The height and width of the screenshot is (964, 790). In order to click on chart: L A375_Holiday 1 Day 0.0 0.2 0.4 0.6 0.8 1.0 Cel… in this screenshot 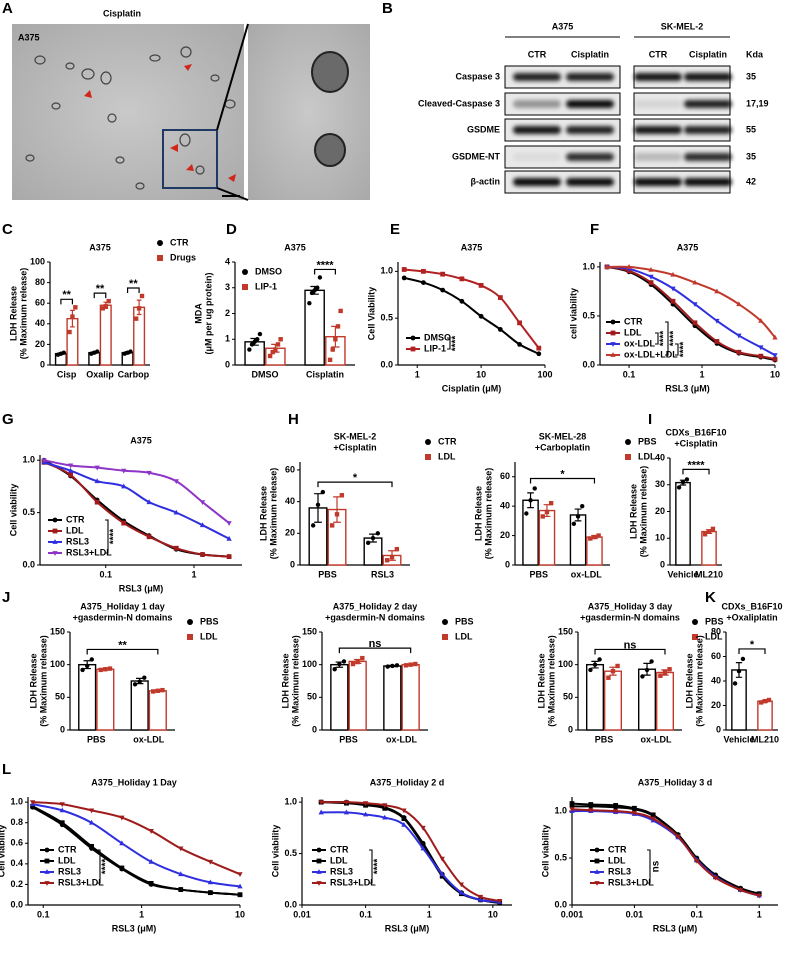, I will do `click(122, 847)`.